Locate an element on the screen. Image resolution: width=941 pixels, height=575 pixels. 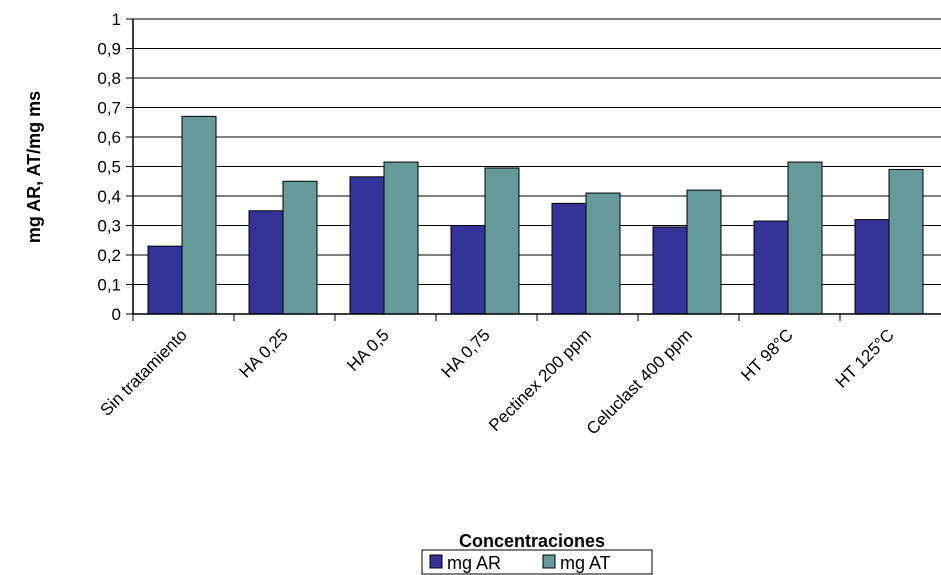
x-tick-label: Sin tratamiento is located at coordinates (144, 372).